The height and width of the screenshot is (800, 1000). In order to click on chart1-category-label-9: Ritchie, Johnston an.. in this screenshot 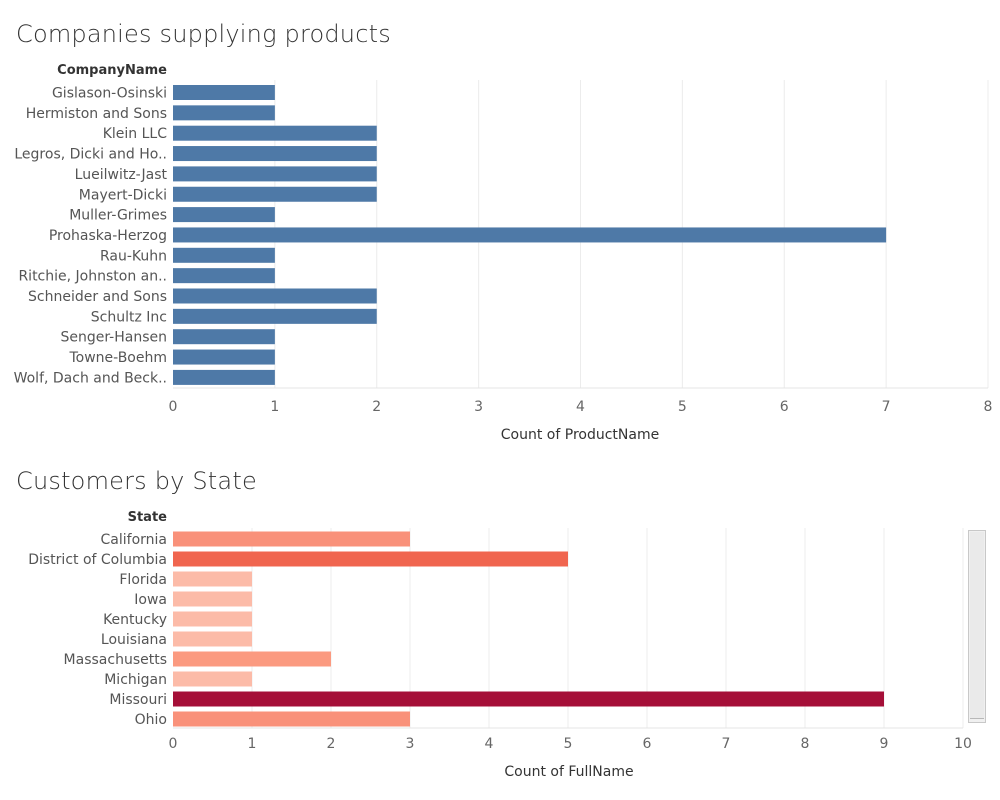, I will do `click(92, 277)`.